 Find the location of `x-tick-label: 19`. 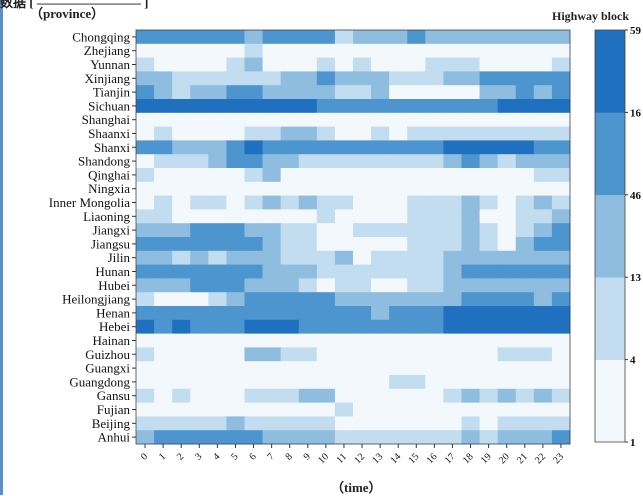

x-tick-label: 19 is located at coordinates (486, 458).